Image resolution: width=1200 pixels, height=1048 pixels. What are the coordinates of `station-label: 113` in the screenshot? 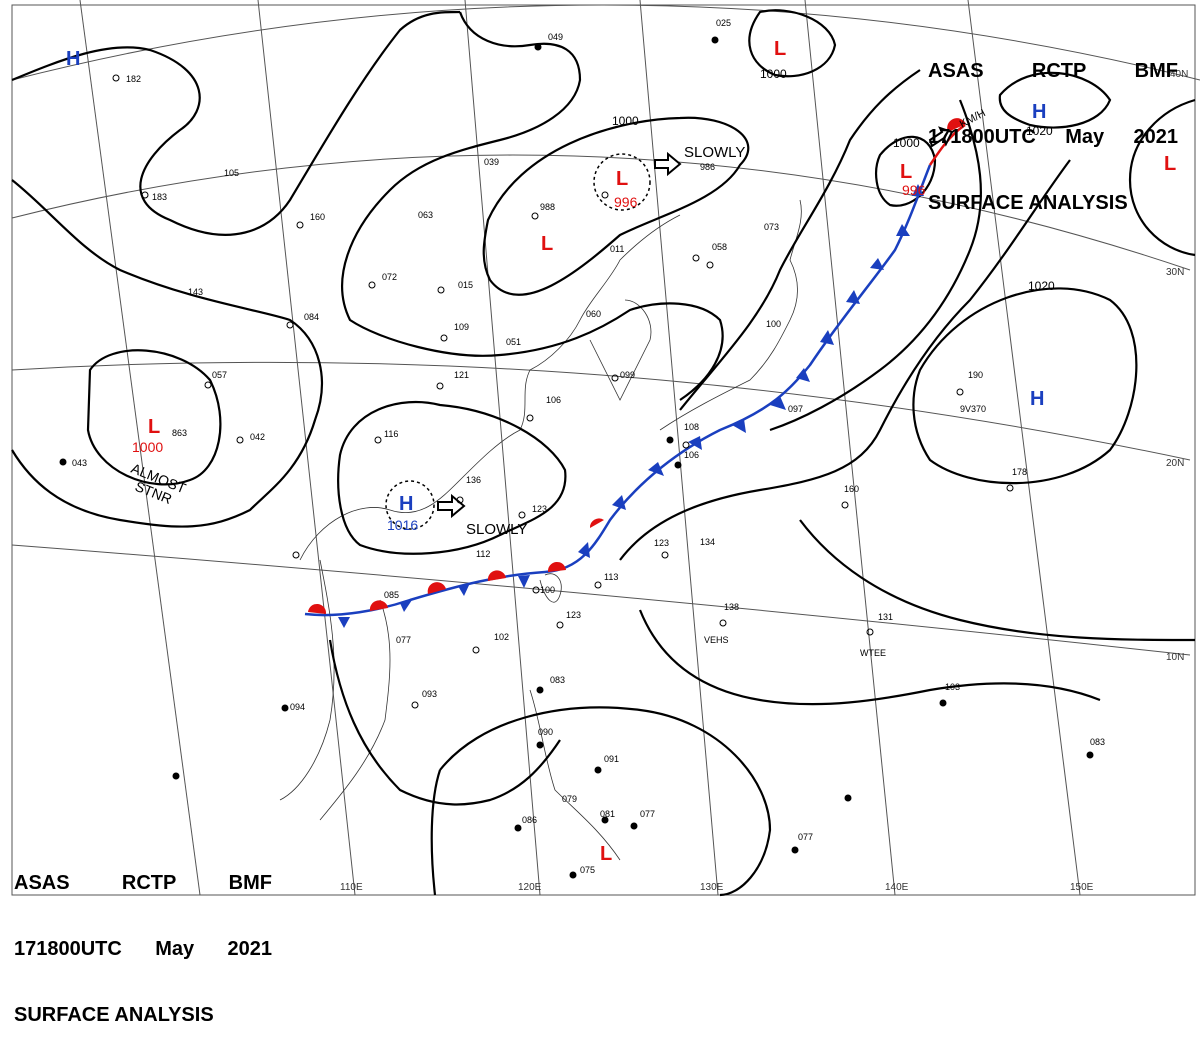 It's located at (611, 577).